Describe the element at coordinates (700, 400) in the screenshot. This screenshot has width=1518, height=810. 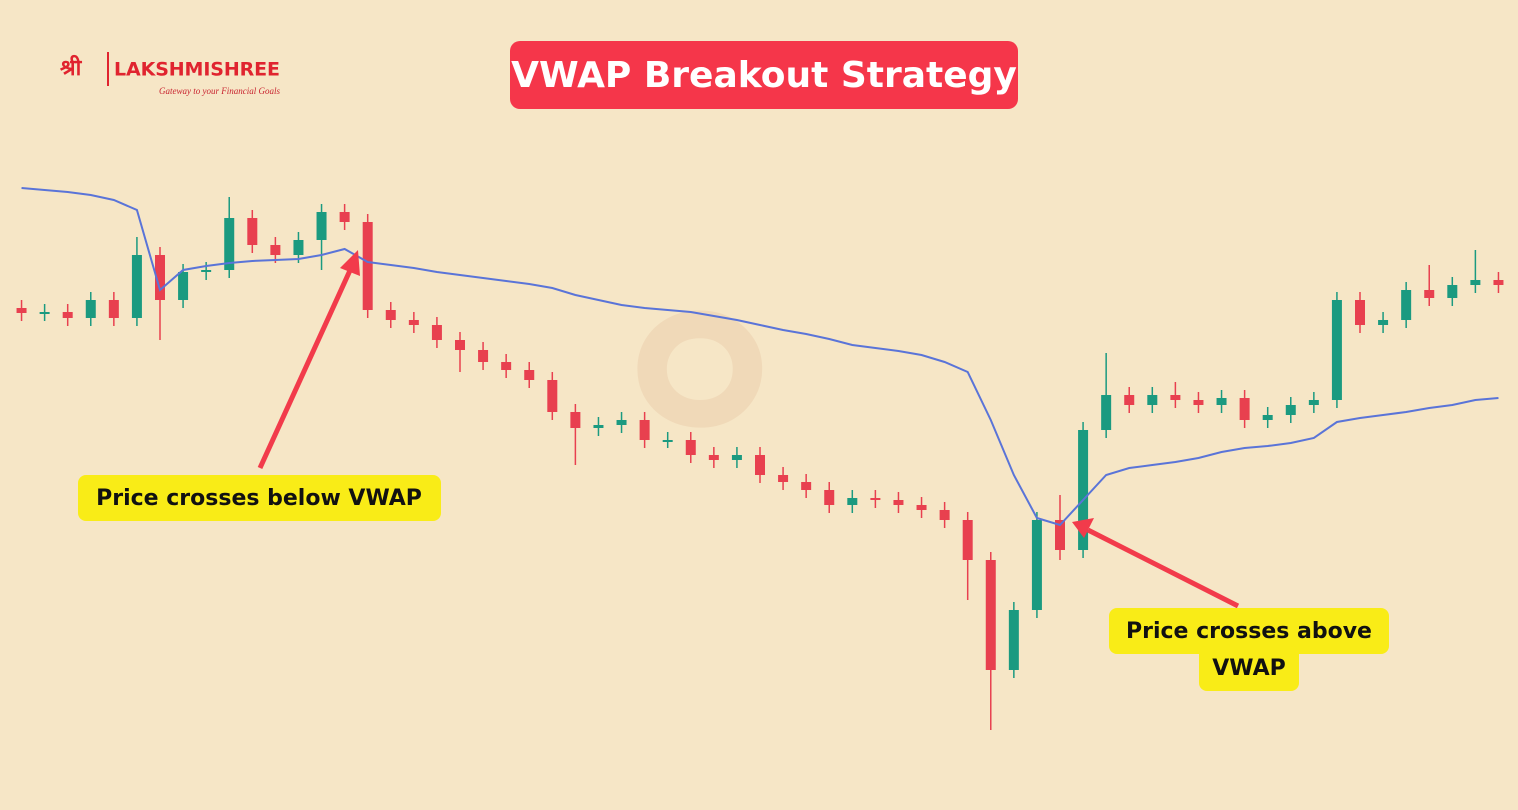
I see `watermark: ॰` at that location.